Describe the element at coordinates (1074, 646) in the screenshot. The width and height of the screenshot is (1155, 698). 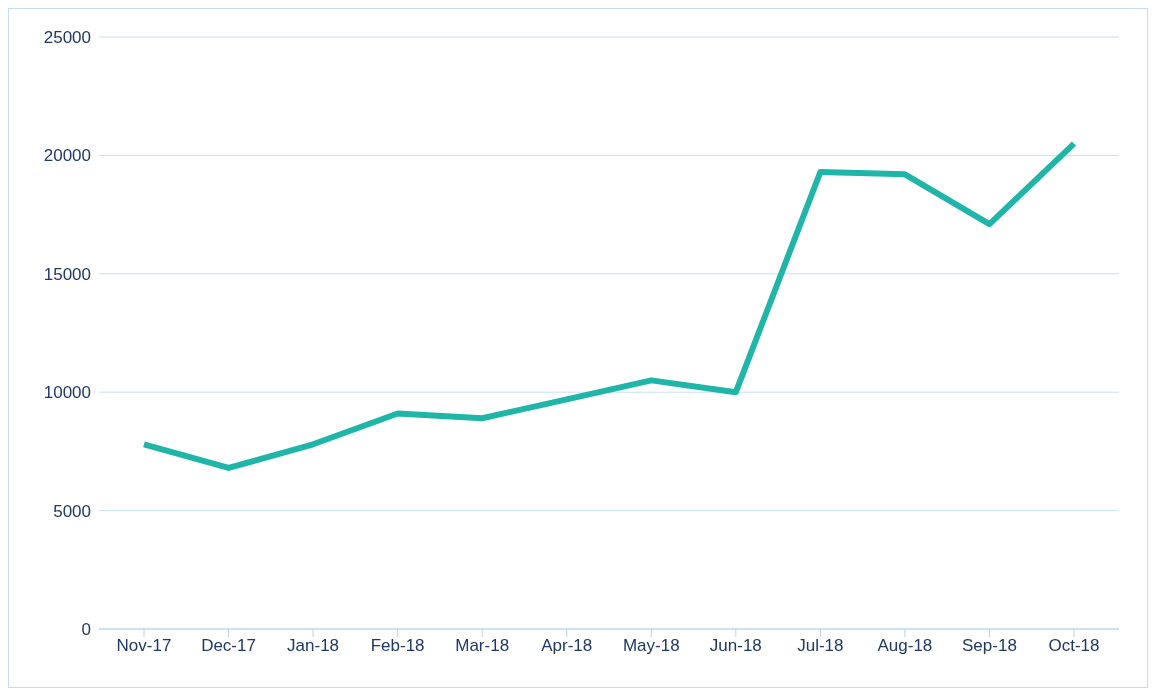
I see `x-tick-label: Oct-18` at that location.